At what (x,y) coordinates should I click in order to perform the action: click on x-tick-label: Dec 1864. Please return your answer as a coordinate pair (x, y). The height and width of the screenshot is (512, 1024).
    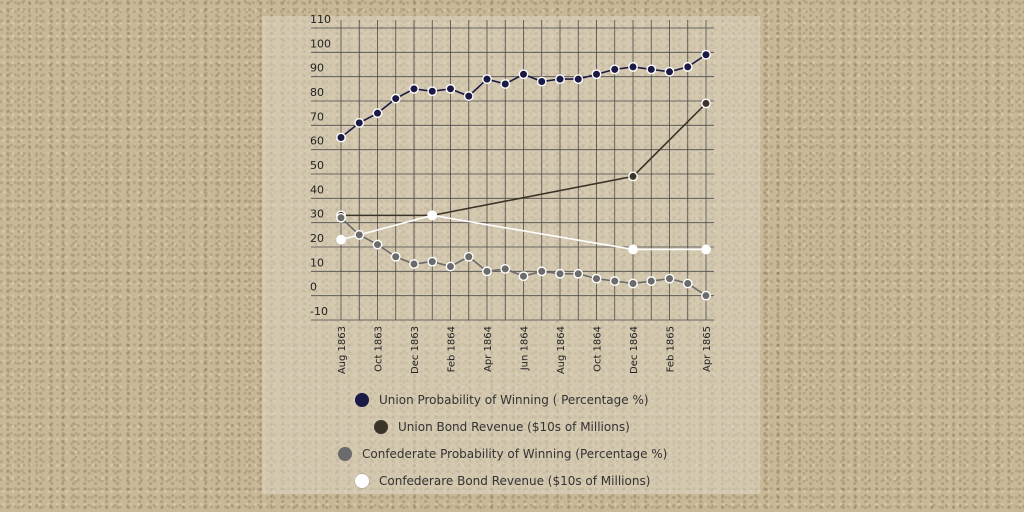
    Looking at the image, I should click on (634, 350).